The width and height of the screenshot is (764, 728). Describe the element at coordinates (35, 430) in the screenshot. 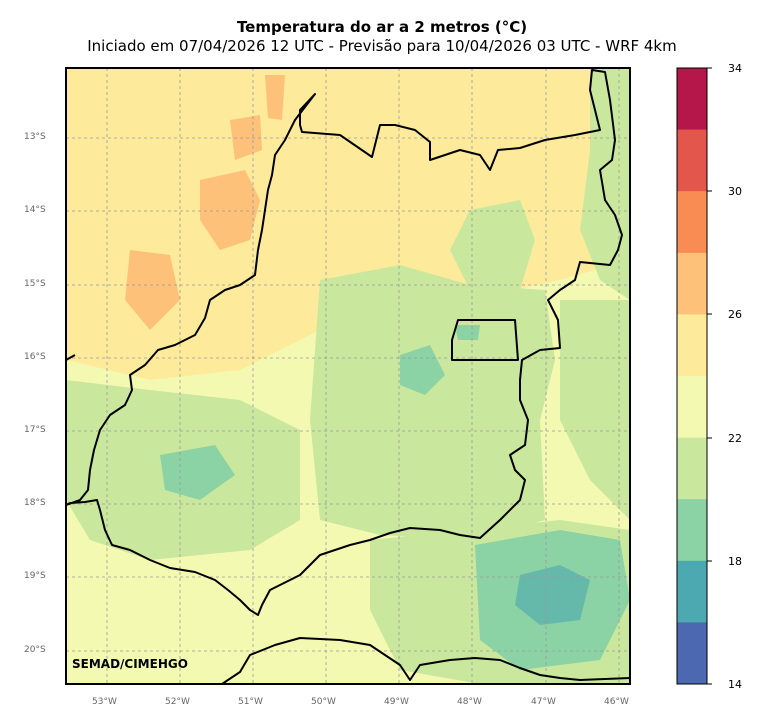

I see `lat-label: 17°S` at that location.